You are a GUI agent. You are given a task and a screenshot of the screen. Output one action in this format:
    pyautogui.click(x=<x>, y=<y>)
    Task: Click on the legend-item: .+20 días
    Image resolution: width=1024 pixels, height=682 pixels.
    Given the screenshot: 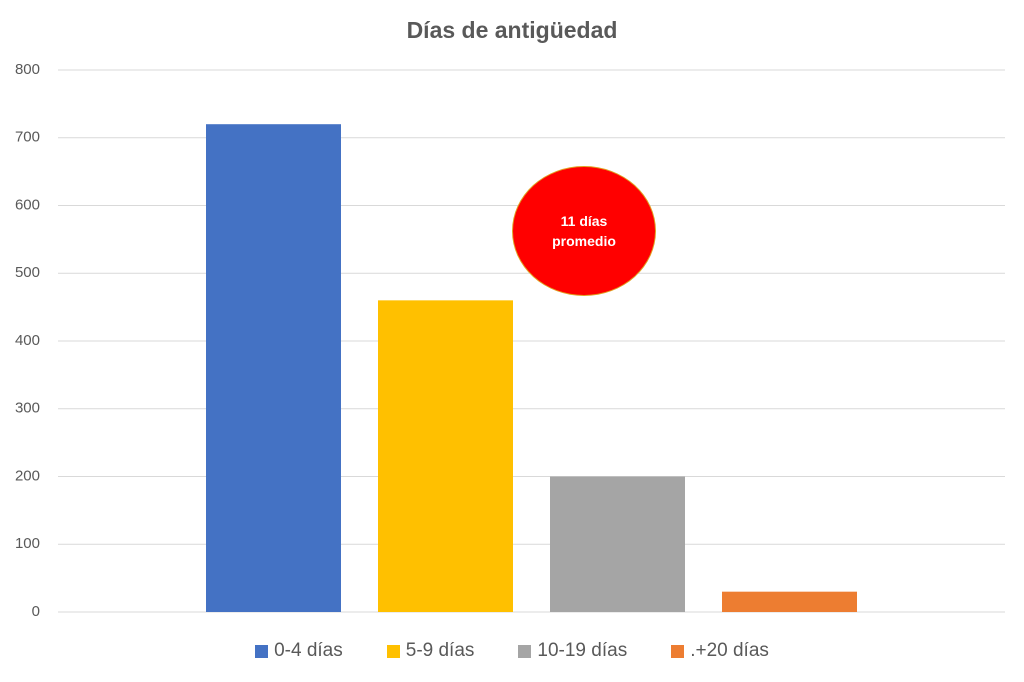 What is the action you would take?
    pyautogui.click(x=720, y=651)
    